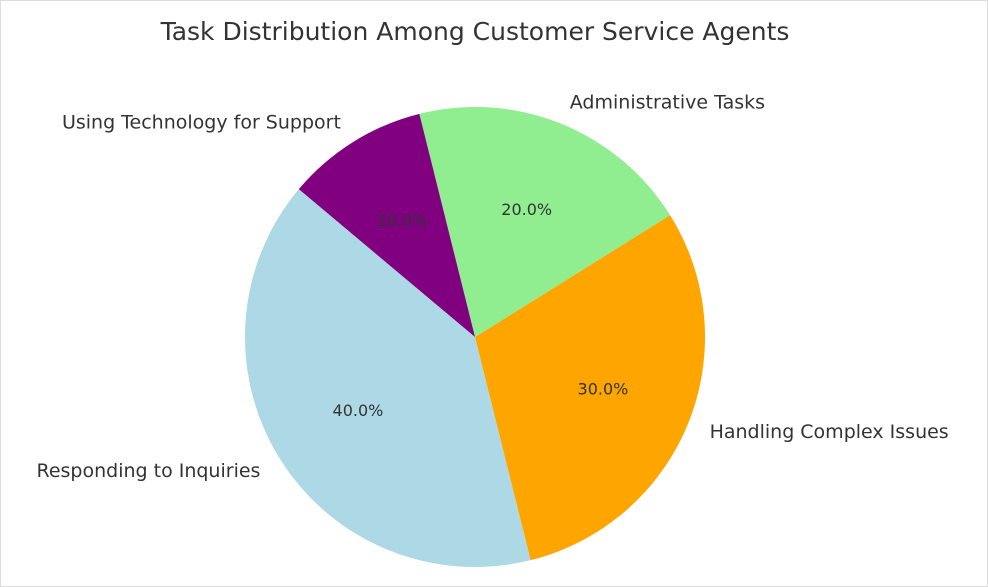 This screenshot has height=587, width=988. Describe the element at coordinates (148, 471) in the screenshot. I see `slice-label: Responding to Inquiries` at that location.